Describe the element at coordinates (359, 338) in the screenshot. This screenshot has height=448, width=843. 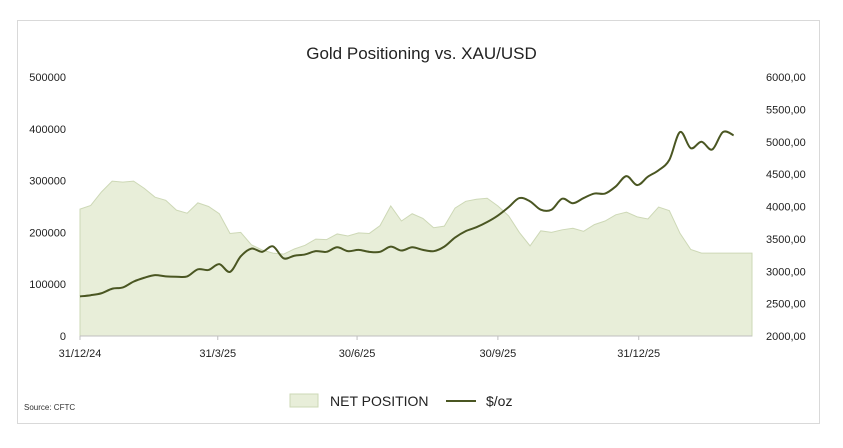
I see `x-axis-ticks` at that location.